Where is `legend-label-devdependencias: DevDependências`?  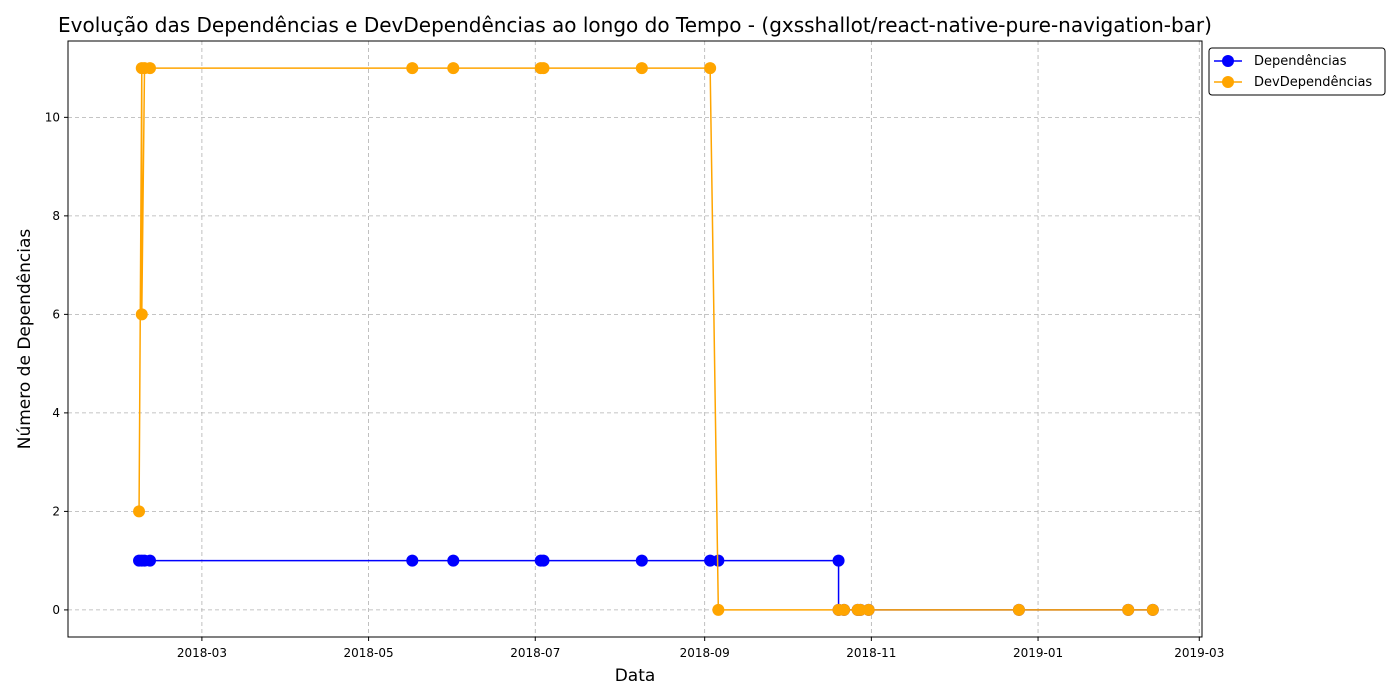 legend-label-devdependencias: DevDependências is located at coordinates (1313, 82).